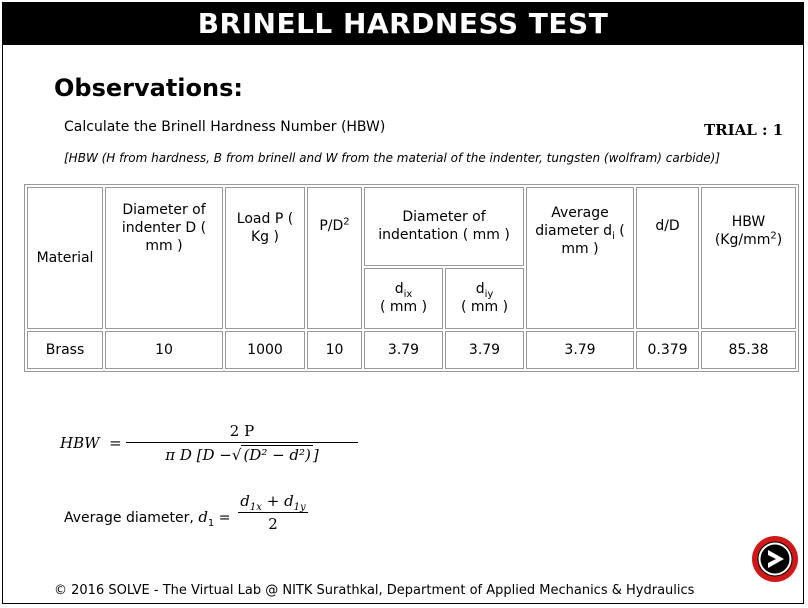 The image size is (808, 608). Describe the element at coordinates (403, 349) in the screenshot. I see `cell-dix: 3.79` at that location.